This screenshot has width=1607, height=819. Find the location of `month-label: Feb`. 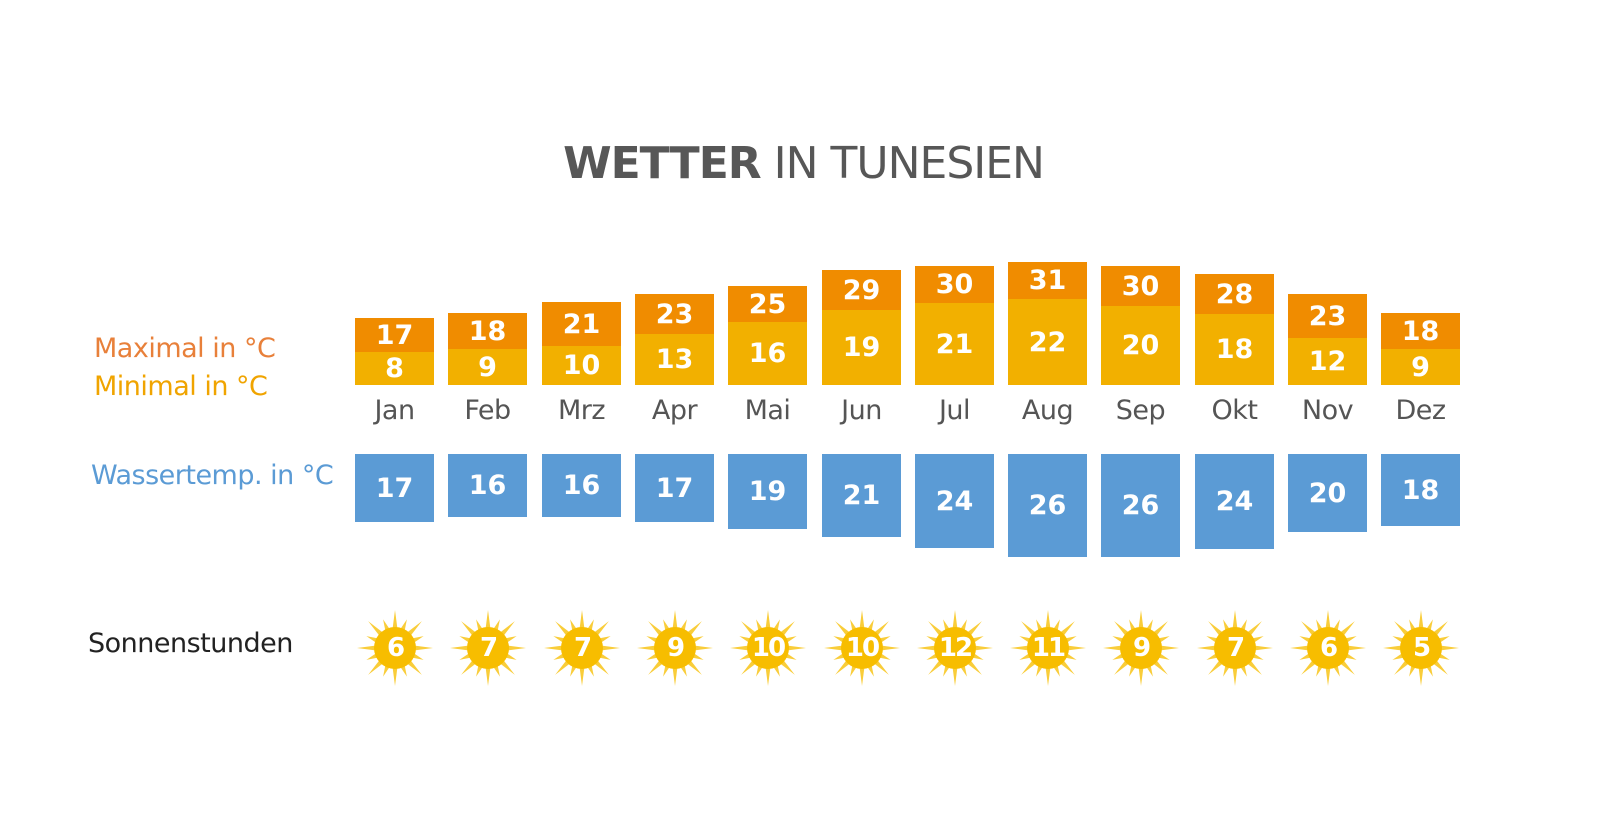

month-label: Feb is located at coordinates (487, 410).